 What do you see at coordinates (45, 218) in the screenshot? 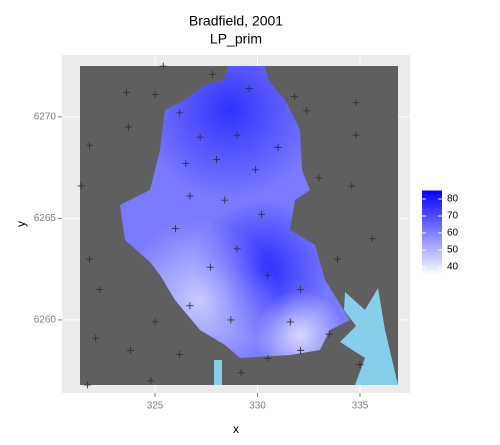
I see `y-tick-label: 6265` at bounding box center [45, 218].